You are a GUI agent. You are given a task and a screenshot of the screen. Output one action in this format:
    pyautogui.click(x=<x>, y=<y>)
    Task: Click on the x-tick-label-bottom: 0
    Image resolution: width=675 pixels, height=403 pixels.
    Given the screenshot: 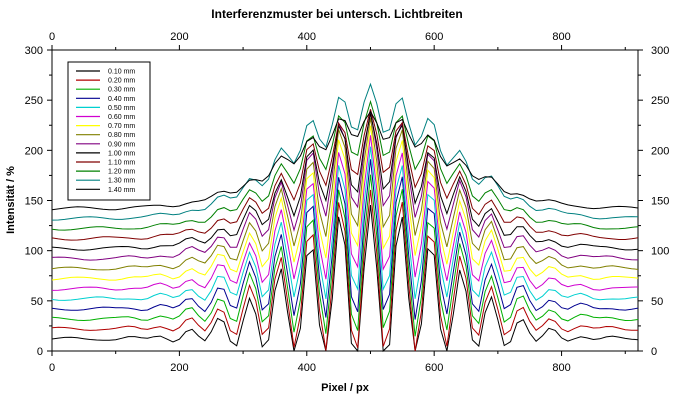 What is the action you would take?
    pyautogui.click(x=52, y=368)
    